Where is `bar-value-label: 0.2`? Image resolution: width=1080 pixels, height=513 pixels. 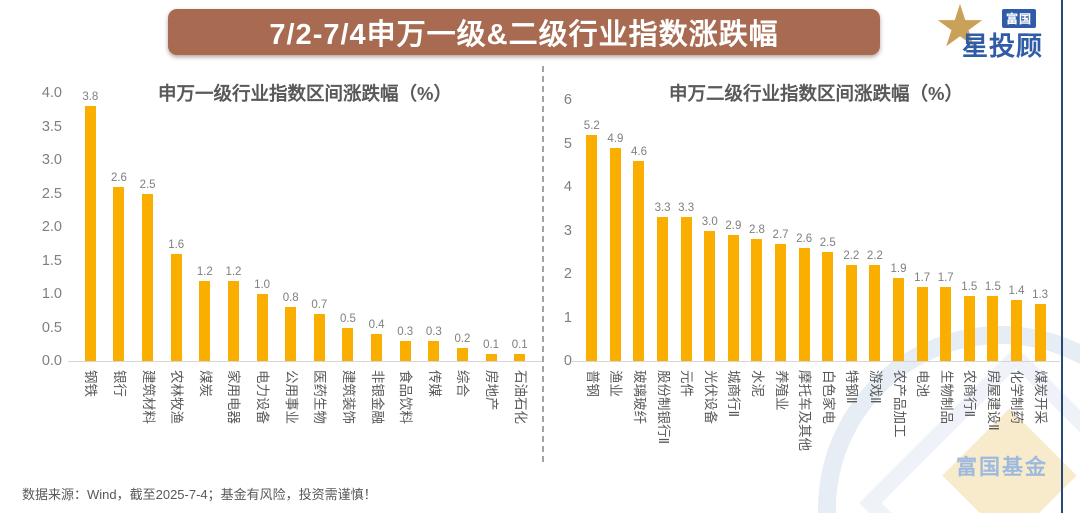
bar-value-label: 0.2 is located at coordinates (462, 338).